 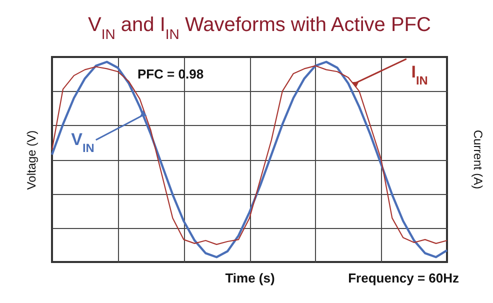 I want to click on text: Frequency = 60Hz, so click(x=404, y=278).